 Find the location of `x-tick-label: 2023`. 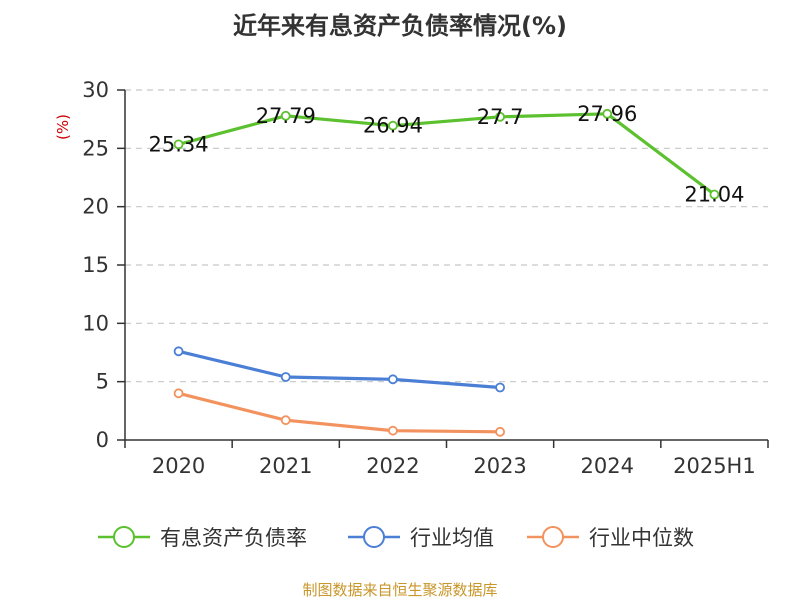

x-tick-label: 2023 is located at coordinates (499, 466).